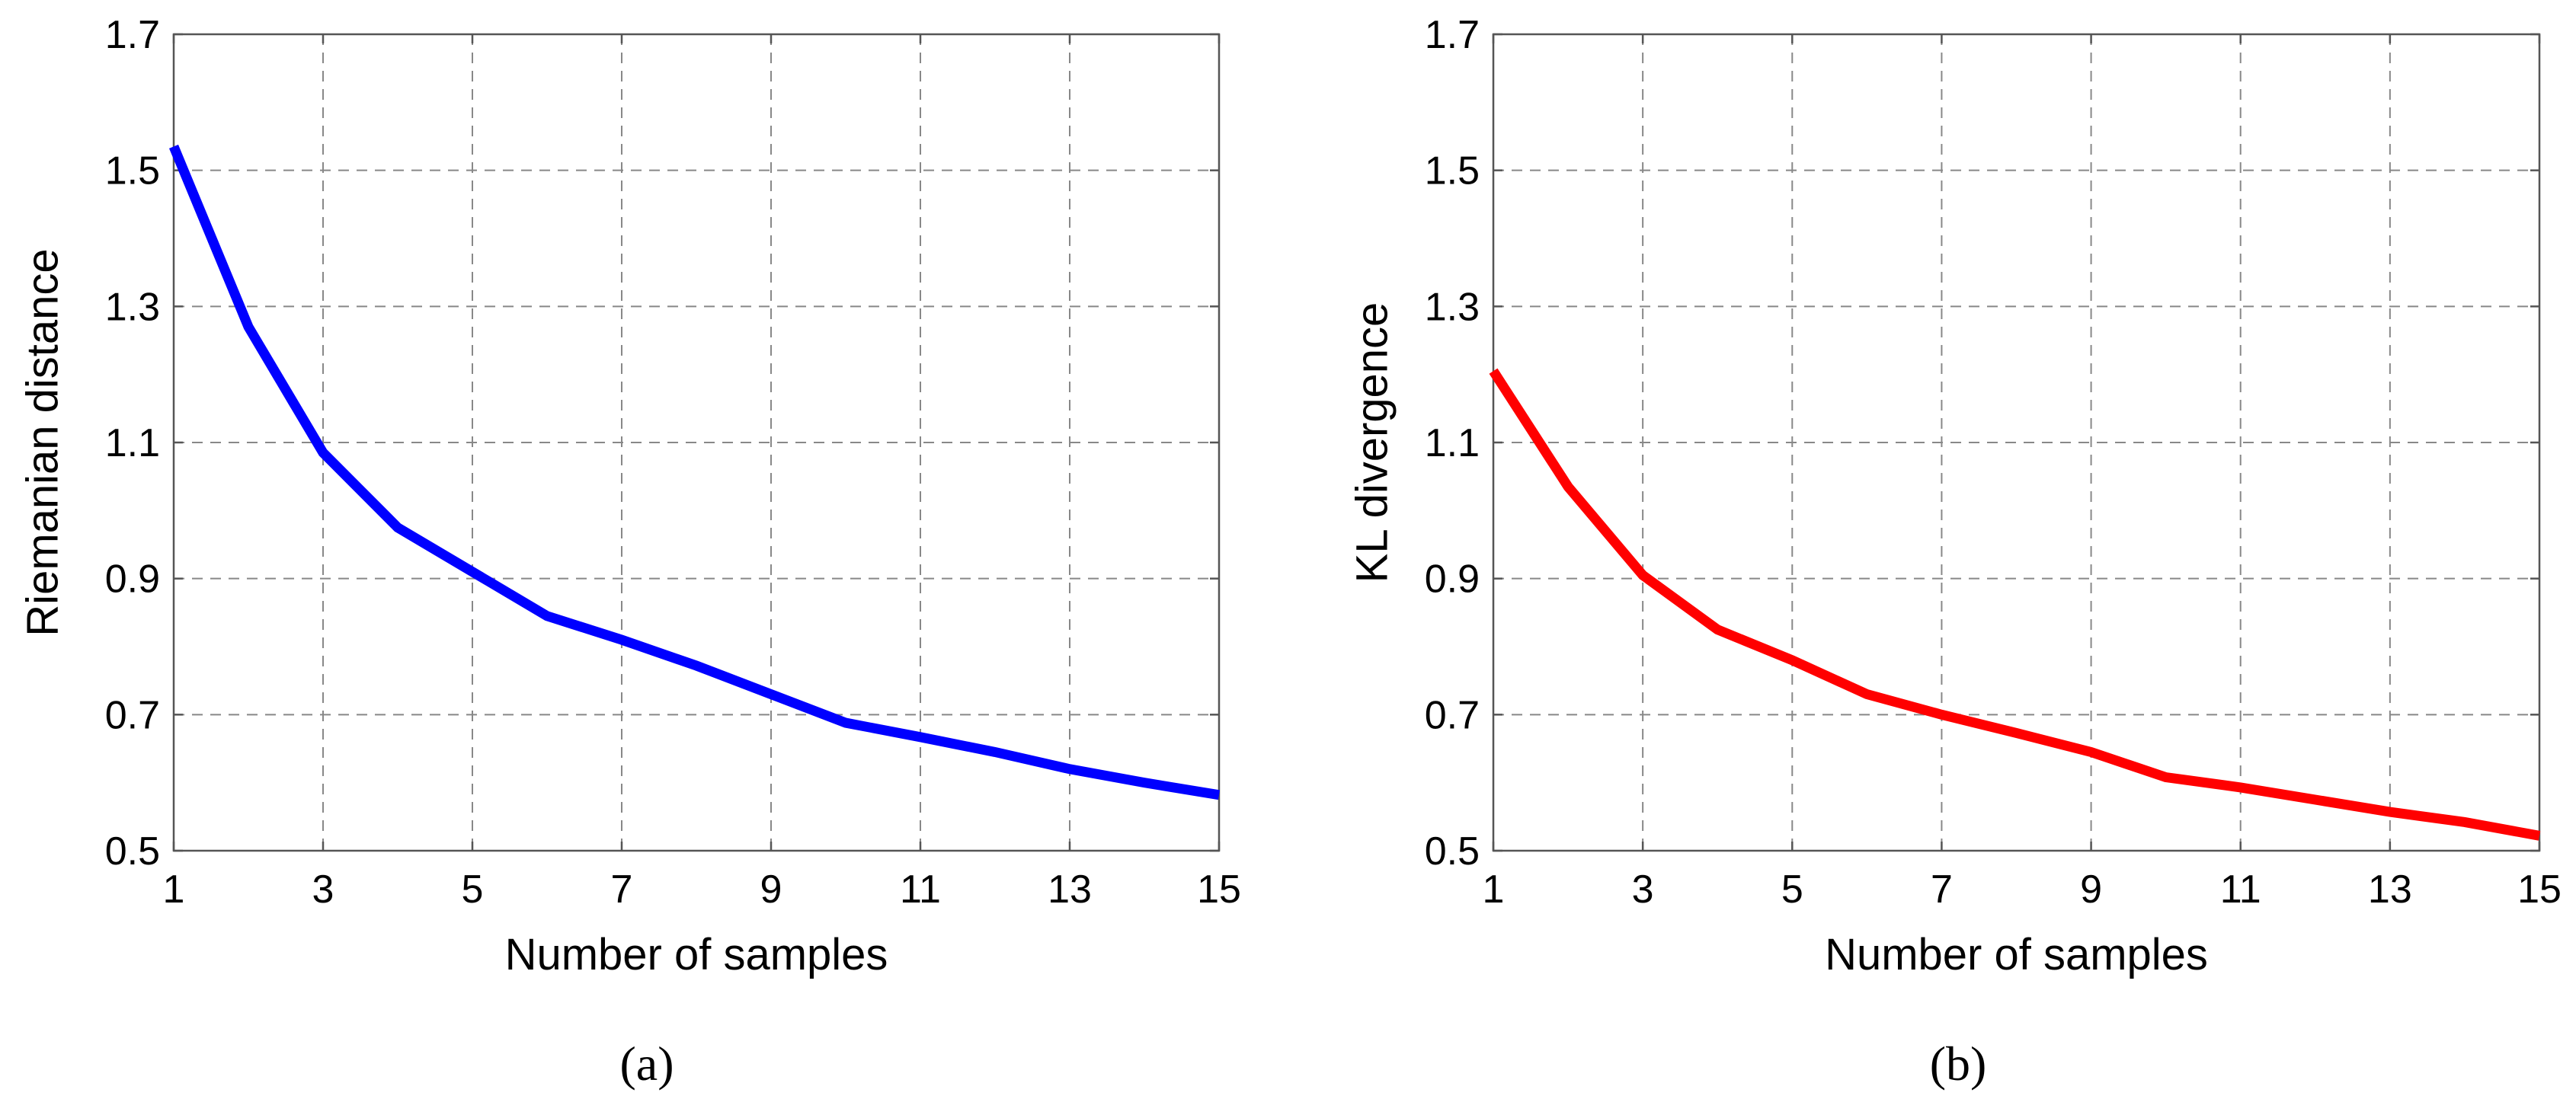  I want to click on y-axis-label: KL divergence, so click(1372, 442).